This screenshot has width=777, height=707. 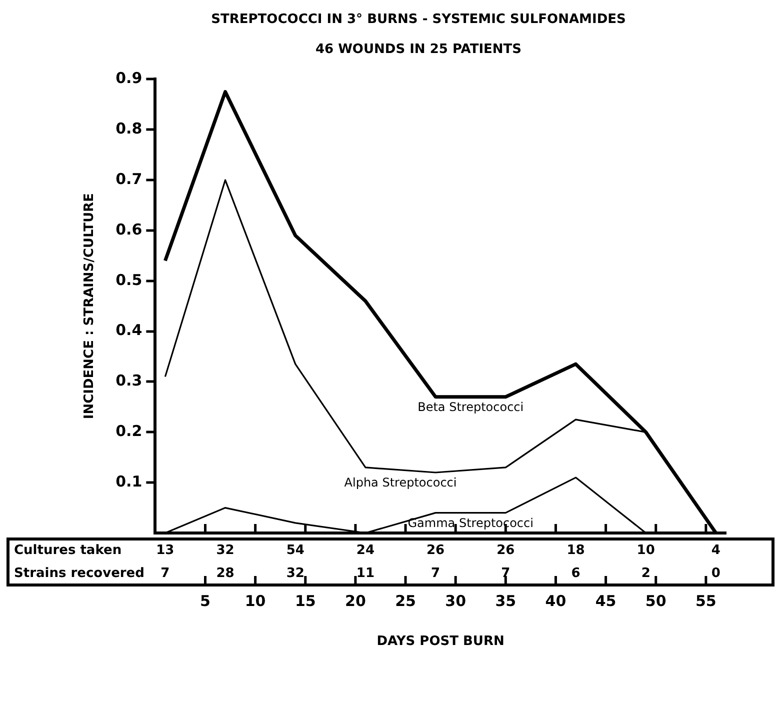 What do you see at coordinates (715, 573) in the screenshot?
I see `text: 0` at bounding box center [715, 573].